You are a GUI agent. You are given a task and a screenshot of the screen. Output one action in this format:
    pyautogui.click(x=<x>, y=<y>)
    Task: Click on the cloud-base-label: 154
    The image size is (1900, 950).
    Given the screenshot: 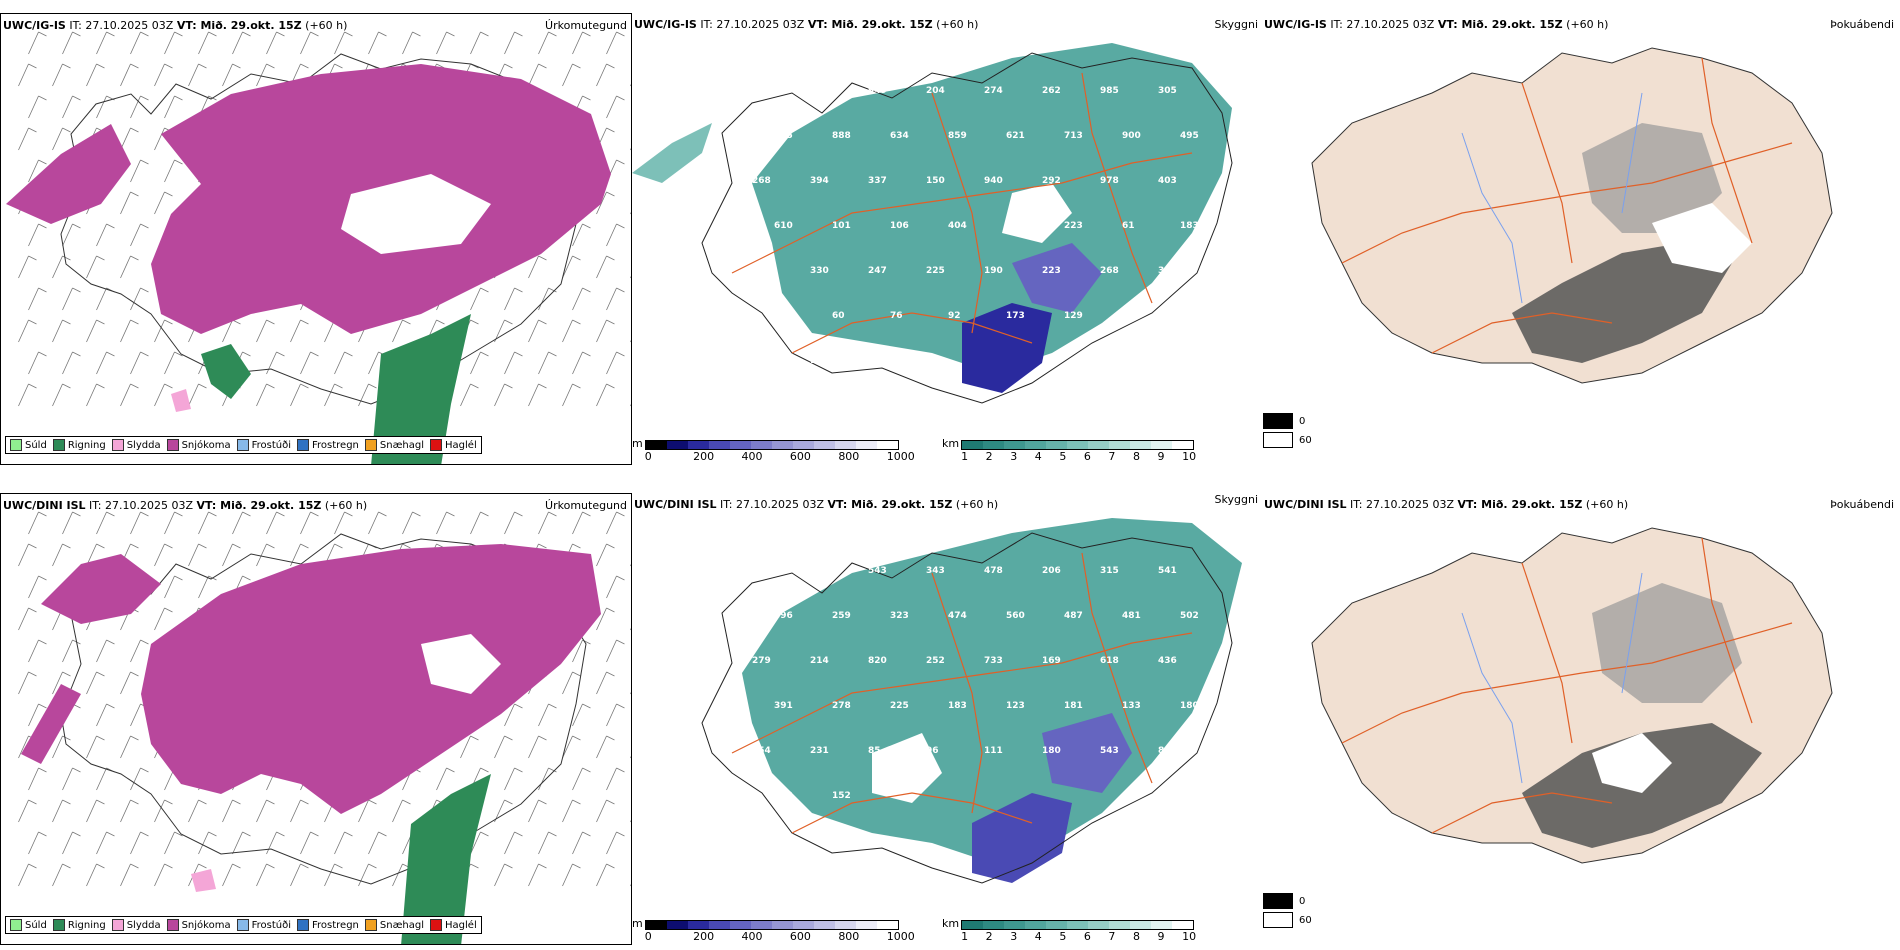 What is the action you would take?
    pyautogui.click(x=761, y=751)
    